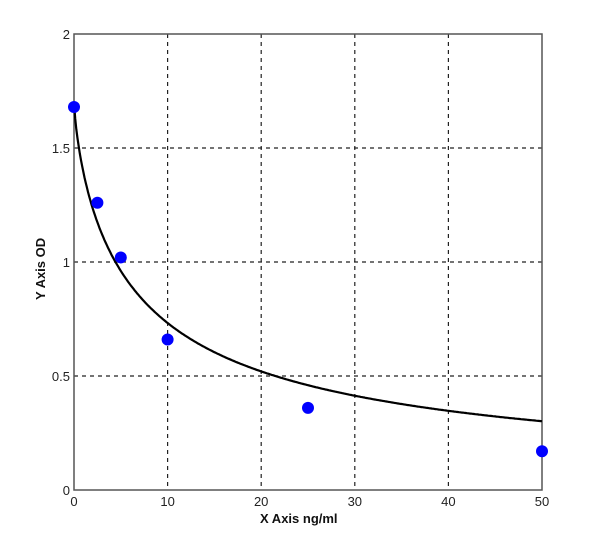 This screenshot has width=600, height=537. What do you see at coordinates (448, 501) in the screenshot?
I see `x-tick-label: 40` at bounding box center [448, 501].